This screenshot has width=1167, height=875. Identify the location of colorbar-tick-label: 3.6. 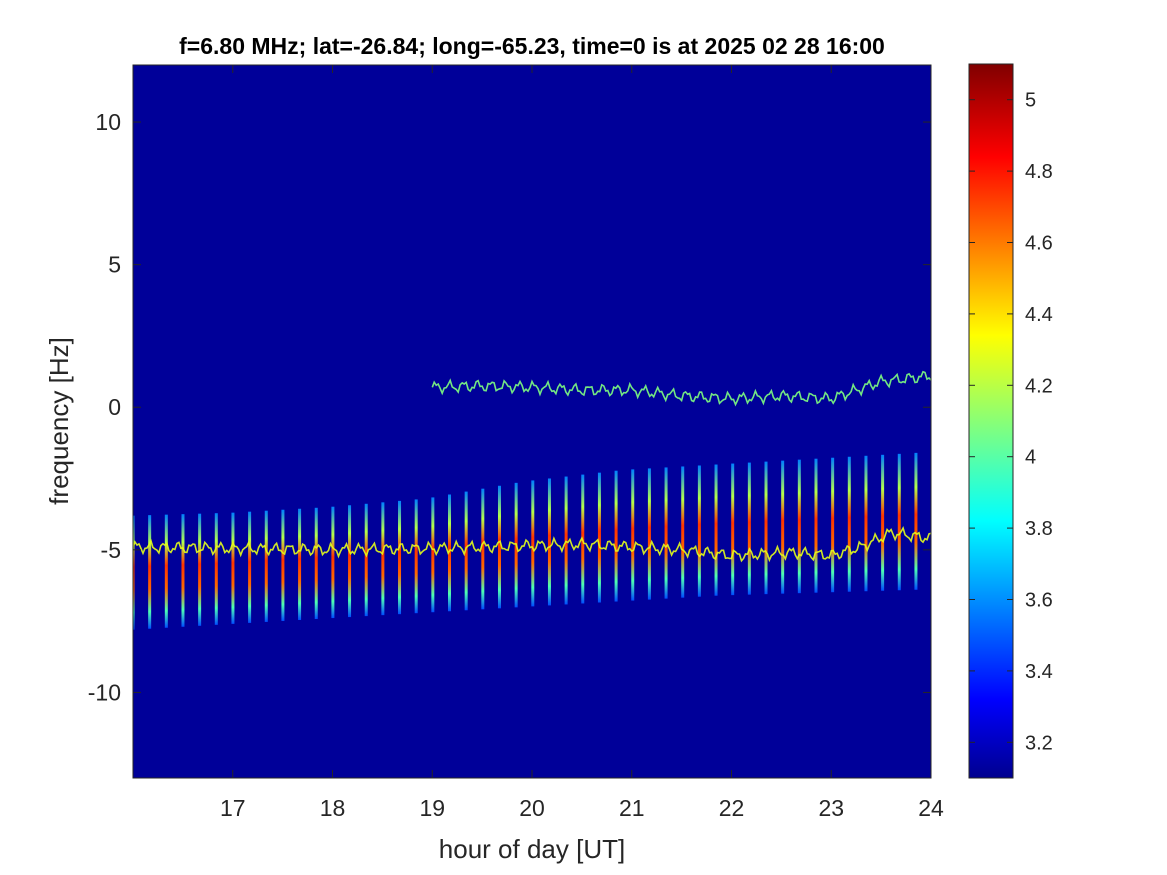
(1039, 601).